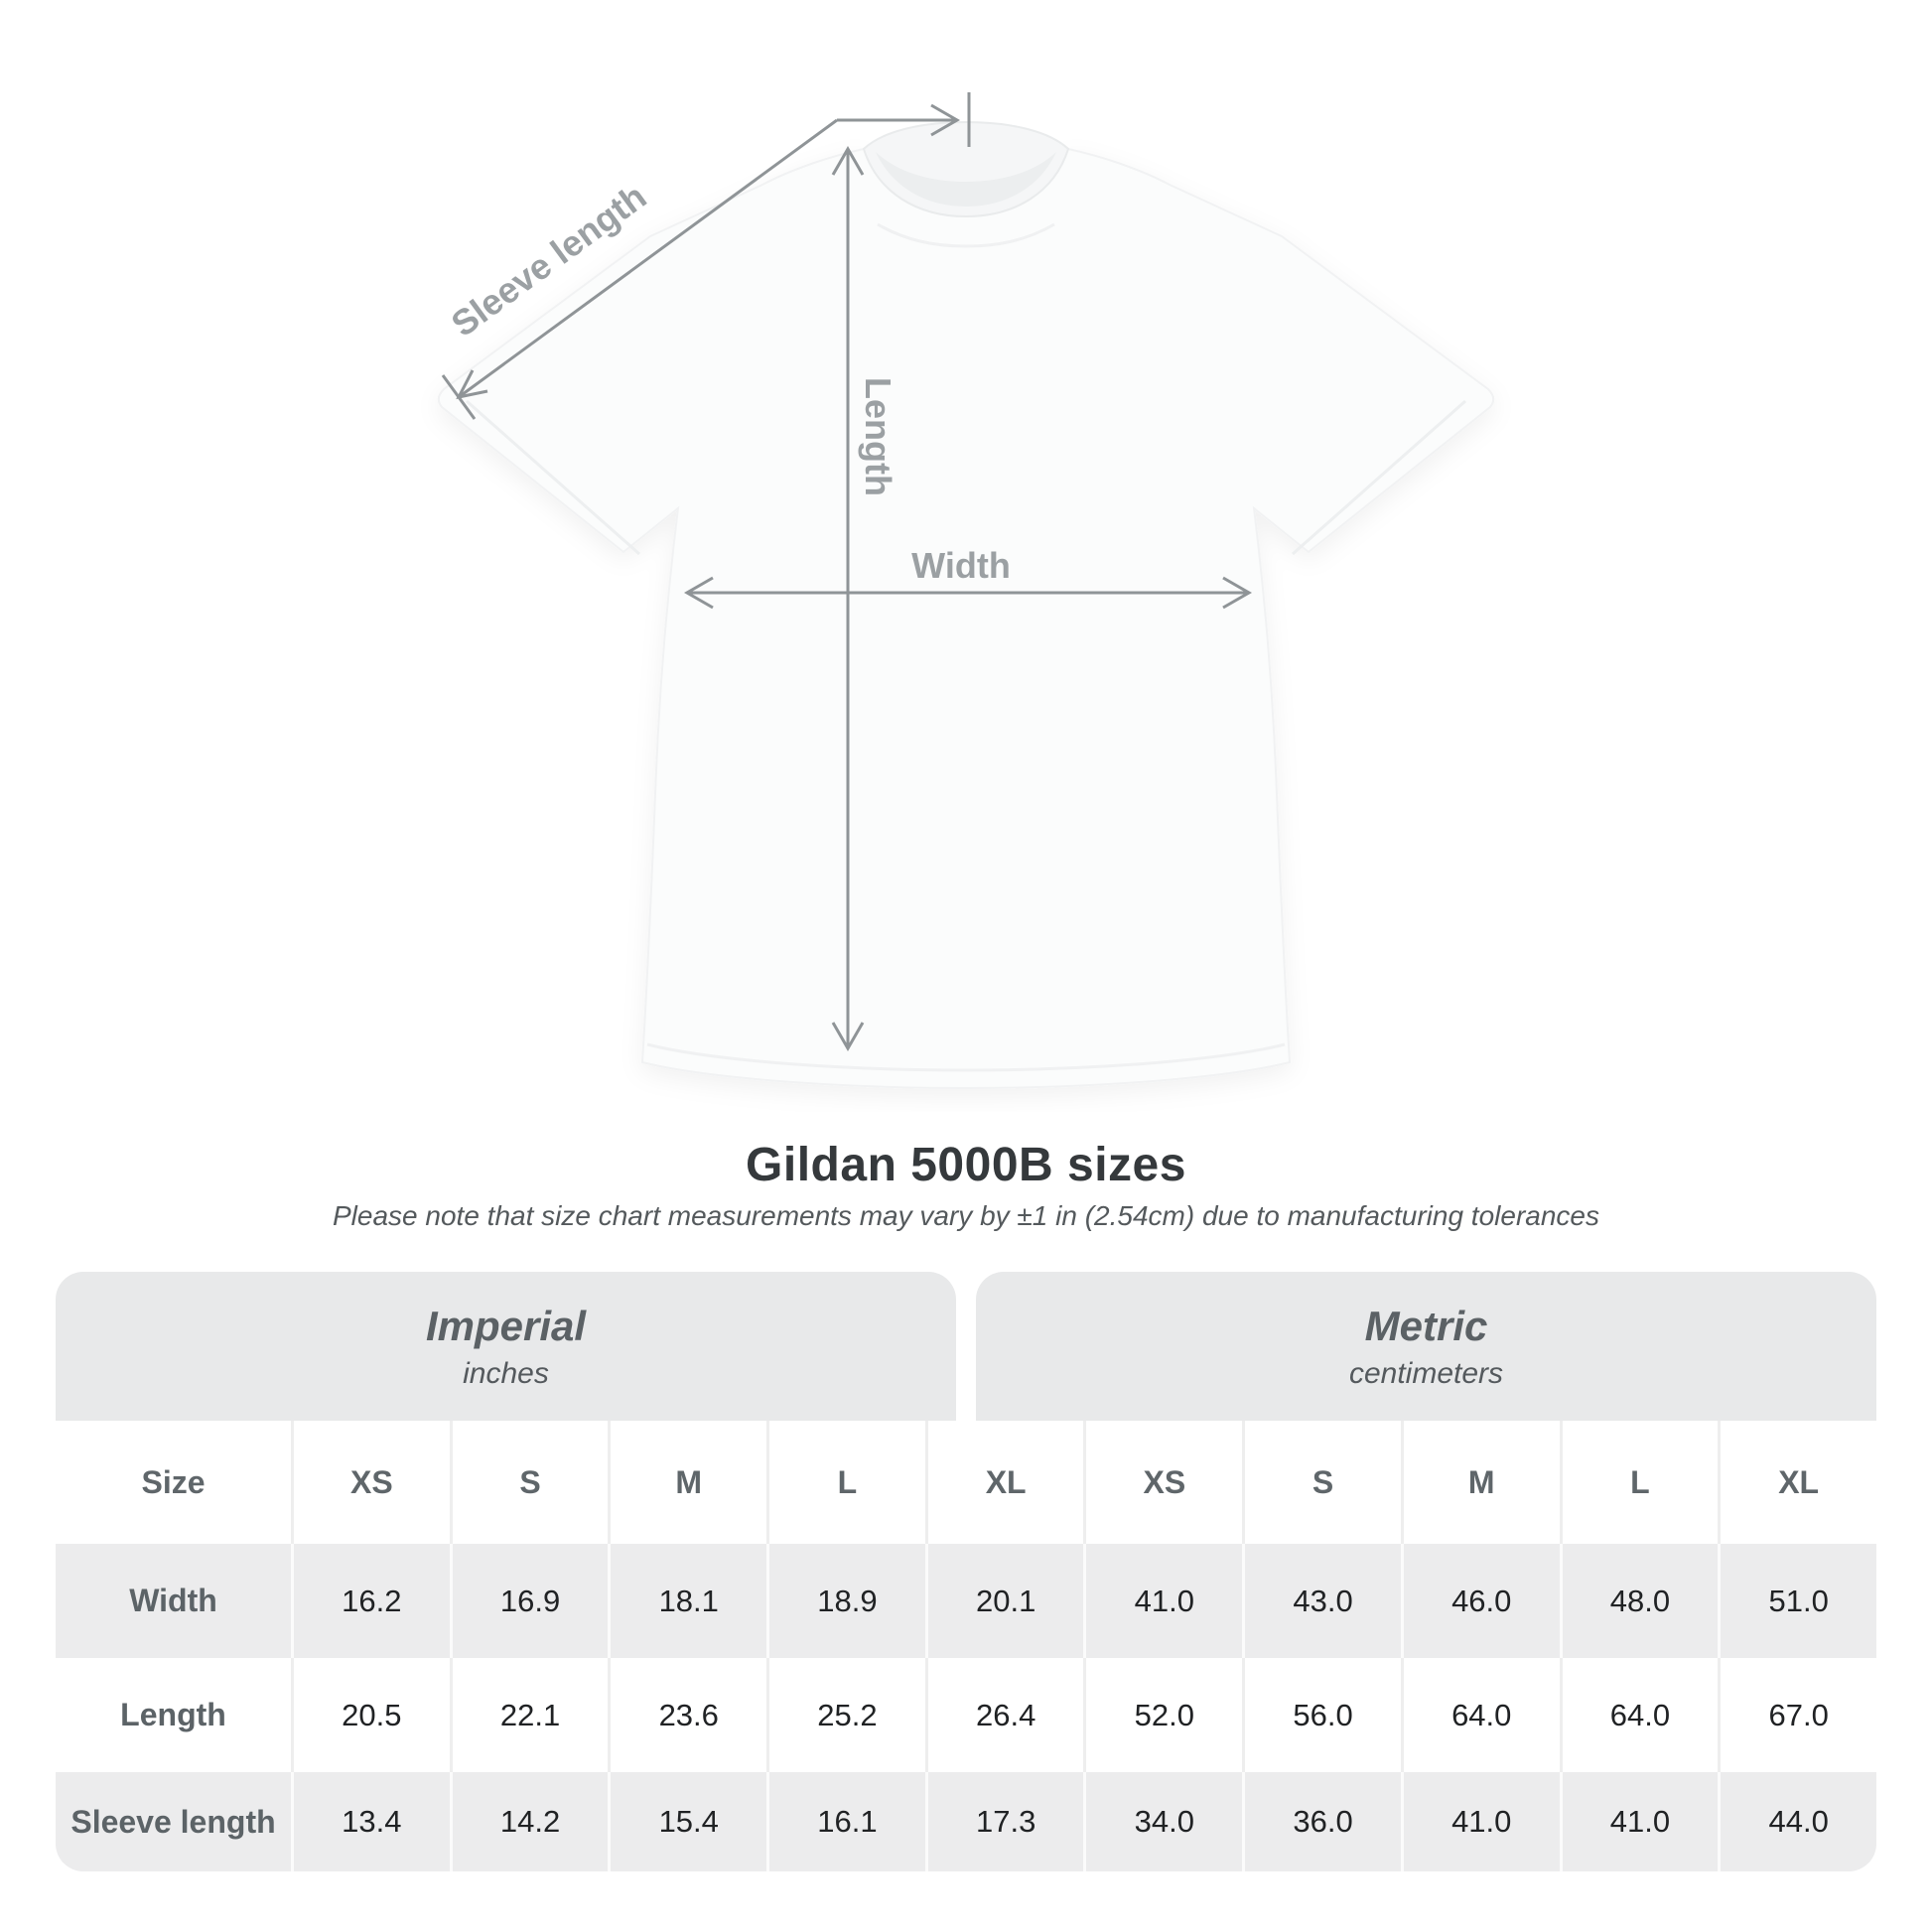 This screenshot has width=1932, height=1932. What do you see at coordinates (845, 1715) in the screenshot?
I see `length-l-in: 25.2` at bounding box center [845, 1715].